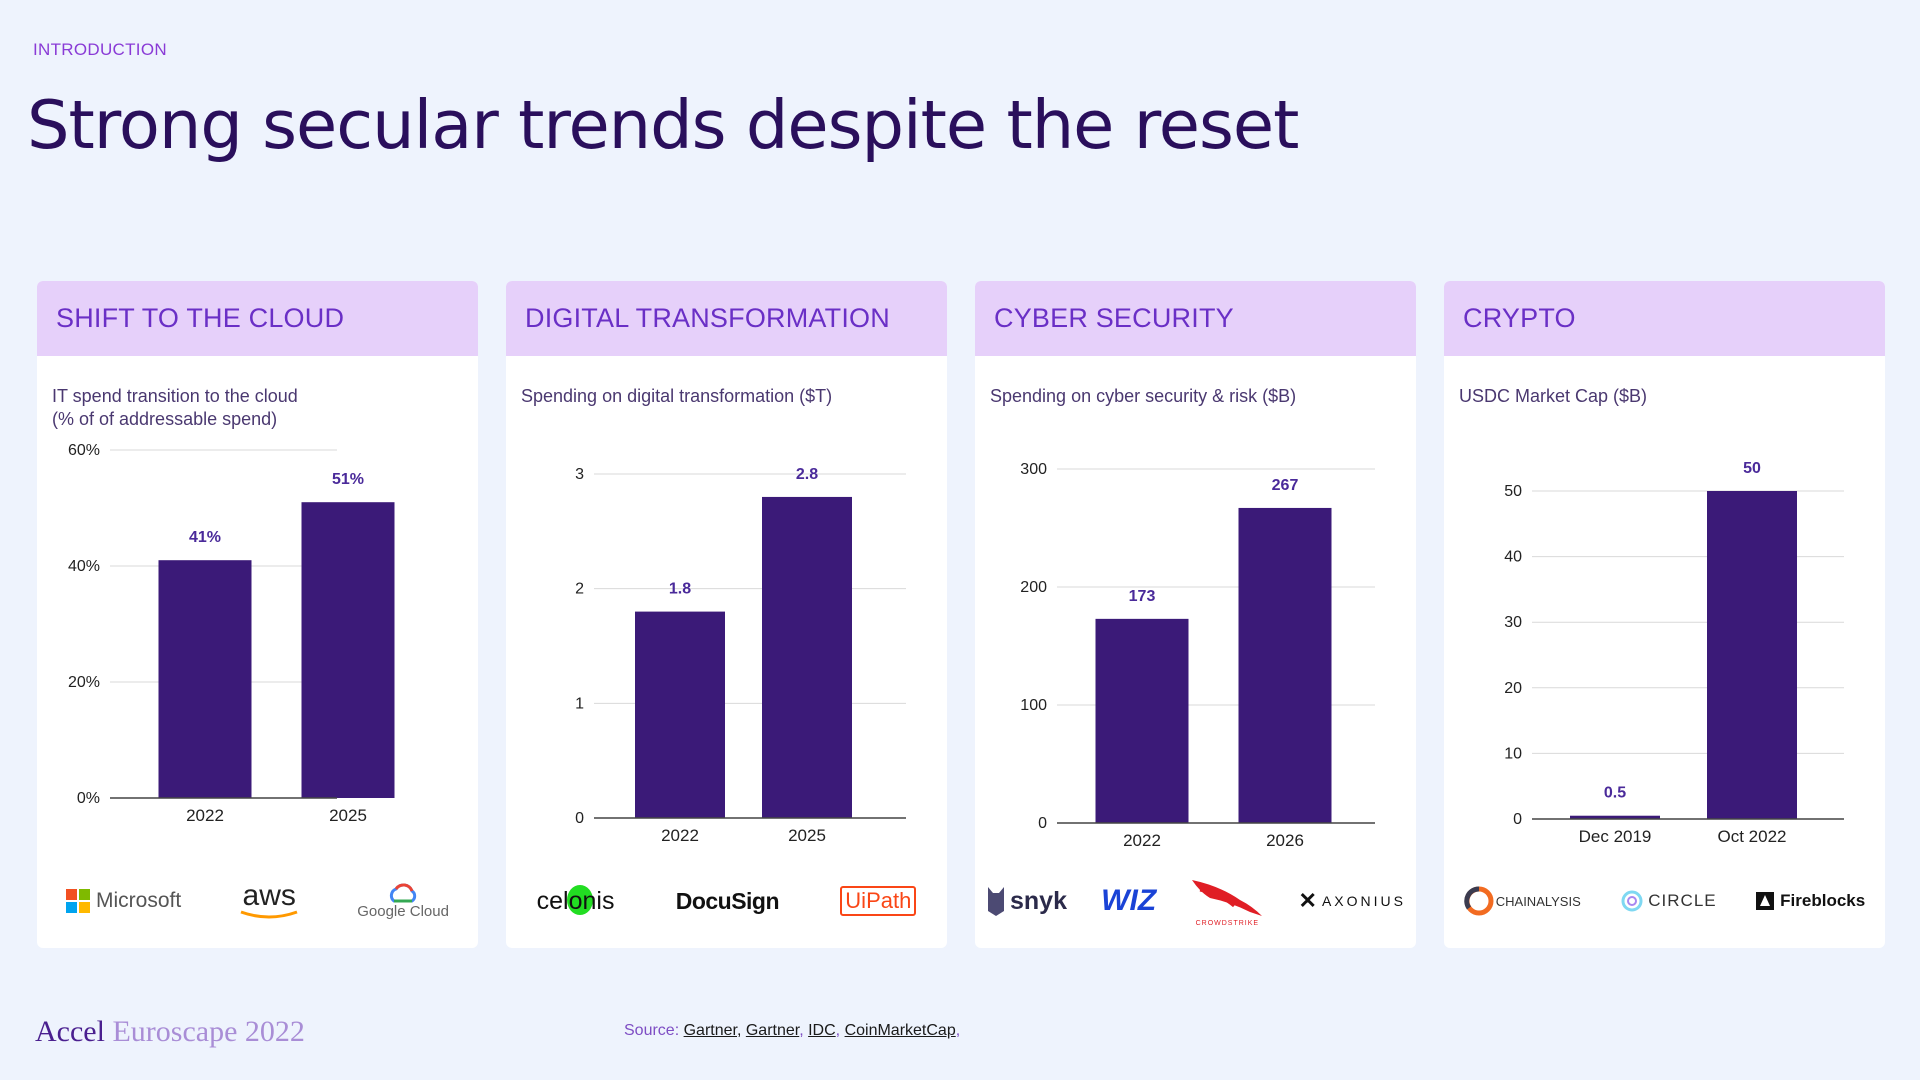 The height and width of the screenshot is (1080, 1920). I want to click on chart-crypto: 0 10 20 30 40 50 0.5 Dec 2019 50 Oct 2022, so click(1674, 653).